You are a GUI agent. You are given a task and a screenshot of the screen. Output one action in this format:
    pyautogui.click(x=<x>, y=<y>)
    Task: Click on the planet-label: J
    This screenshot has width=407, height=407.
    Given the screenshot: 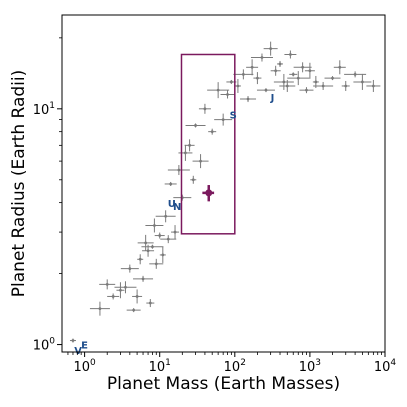 What is the action you would take?
    pyautogui.click(x=272, y=98)
    